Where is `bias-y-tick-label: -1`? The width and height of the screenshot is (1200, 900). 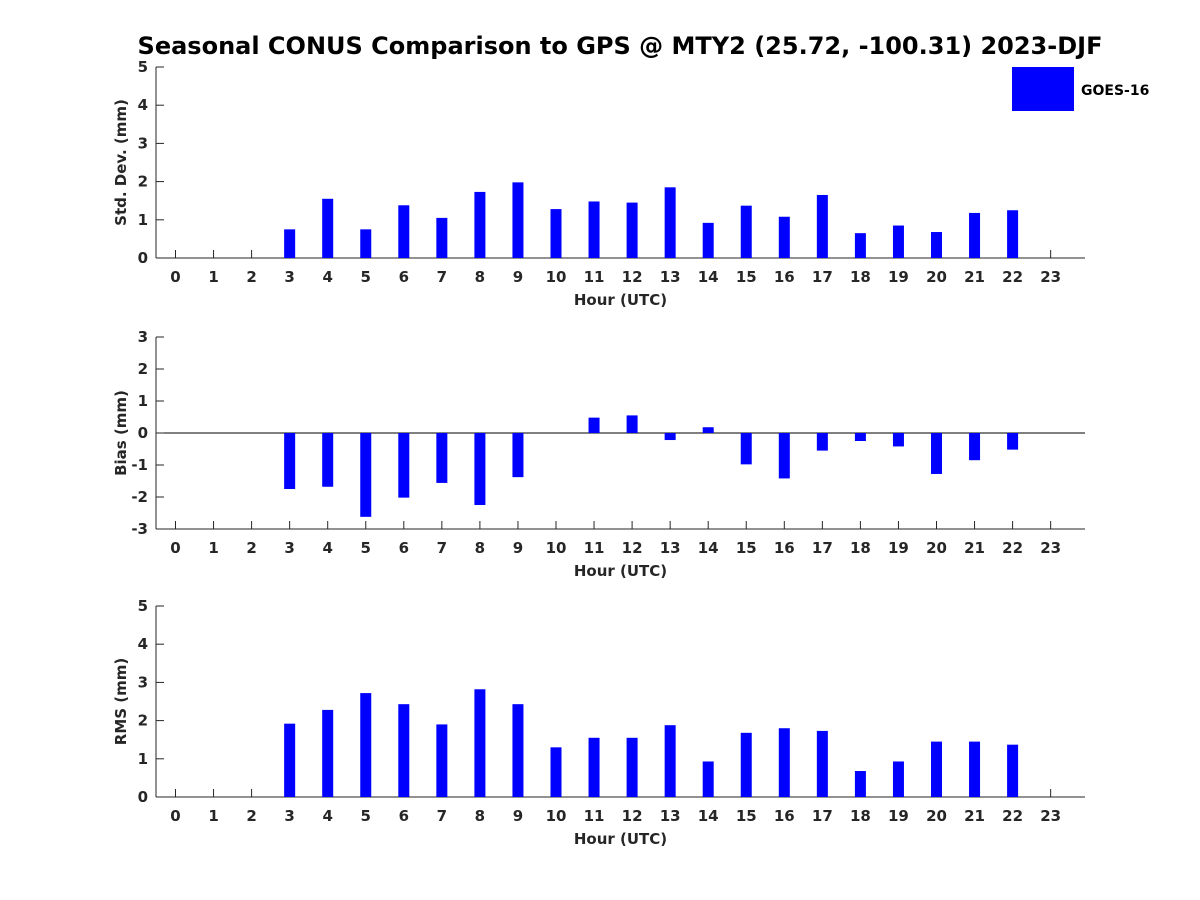 bias-y-tick-label: -1 is located at coordinates (139, 465).